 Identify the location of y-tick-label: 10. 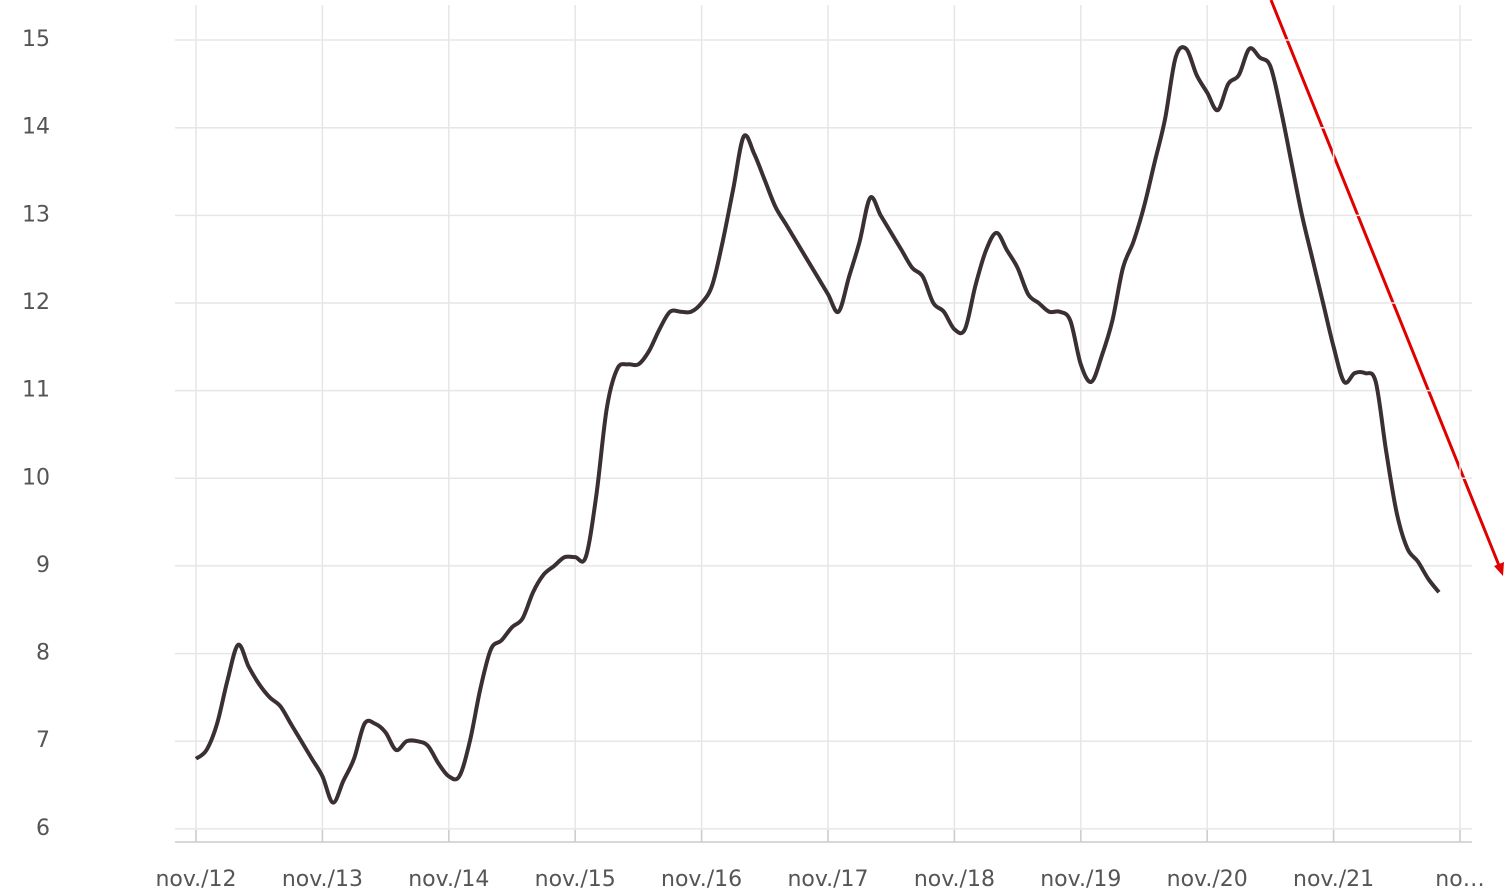
(36, 477).